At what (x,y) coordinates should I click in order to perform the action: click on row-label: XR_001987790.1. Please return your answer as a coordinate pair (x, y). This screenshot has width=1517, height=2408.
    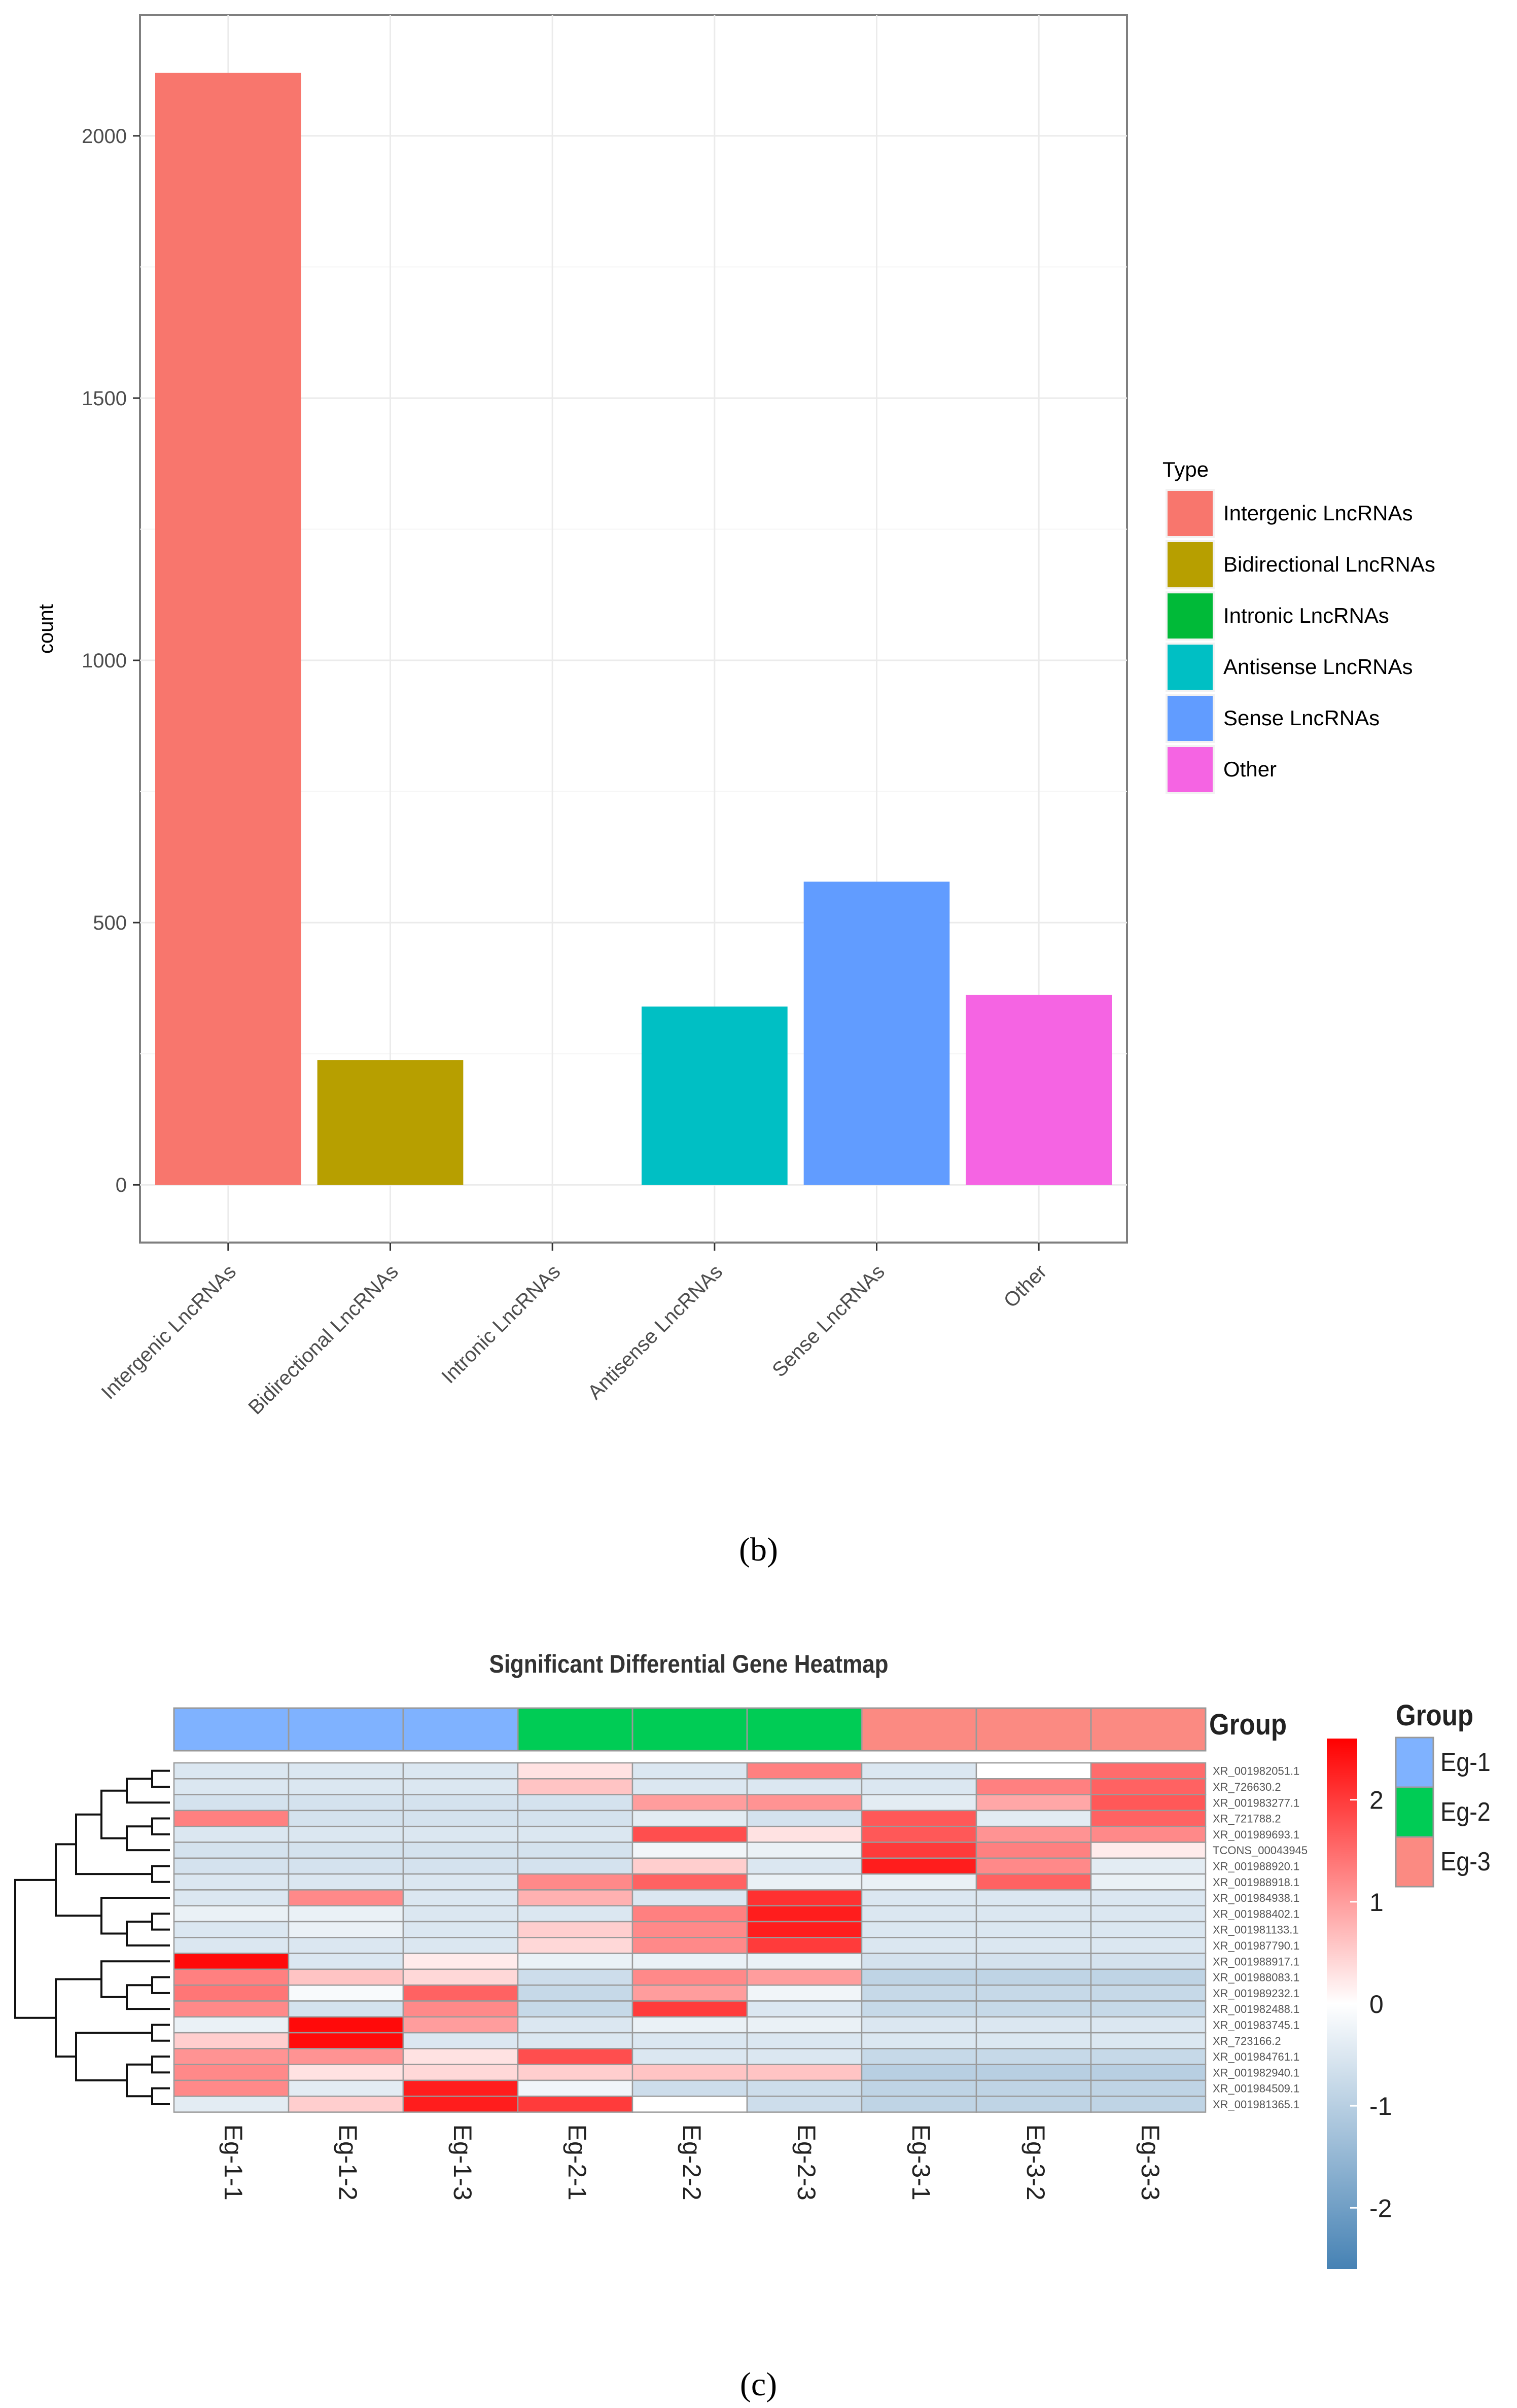
    Looking at the image, I should click on (1256, 1945).